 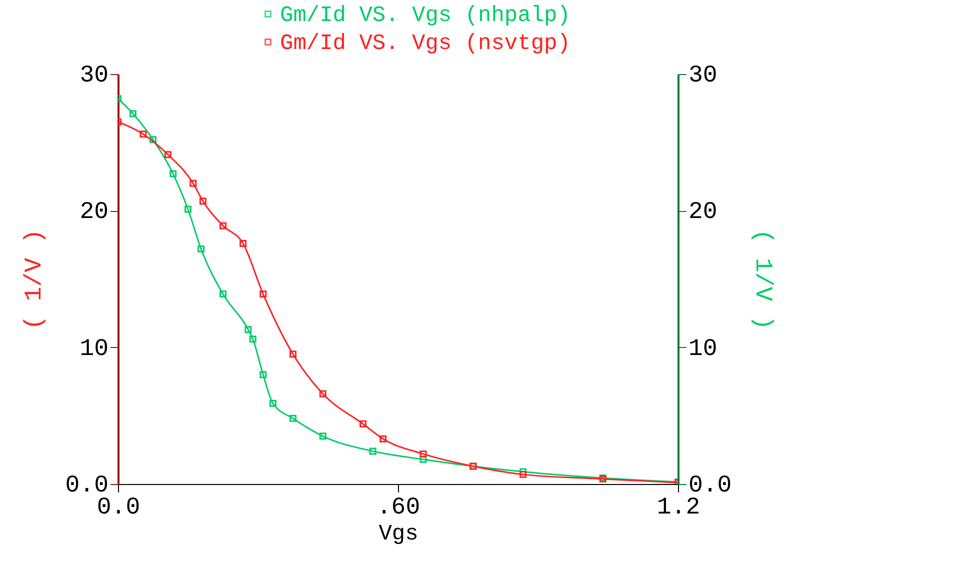 What do you see at coordinates (398, 508) in the screenshot?
I see `x-tick-label: .60` at bounding box center [398, 508].